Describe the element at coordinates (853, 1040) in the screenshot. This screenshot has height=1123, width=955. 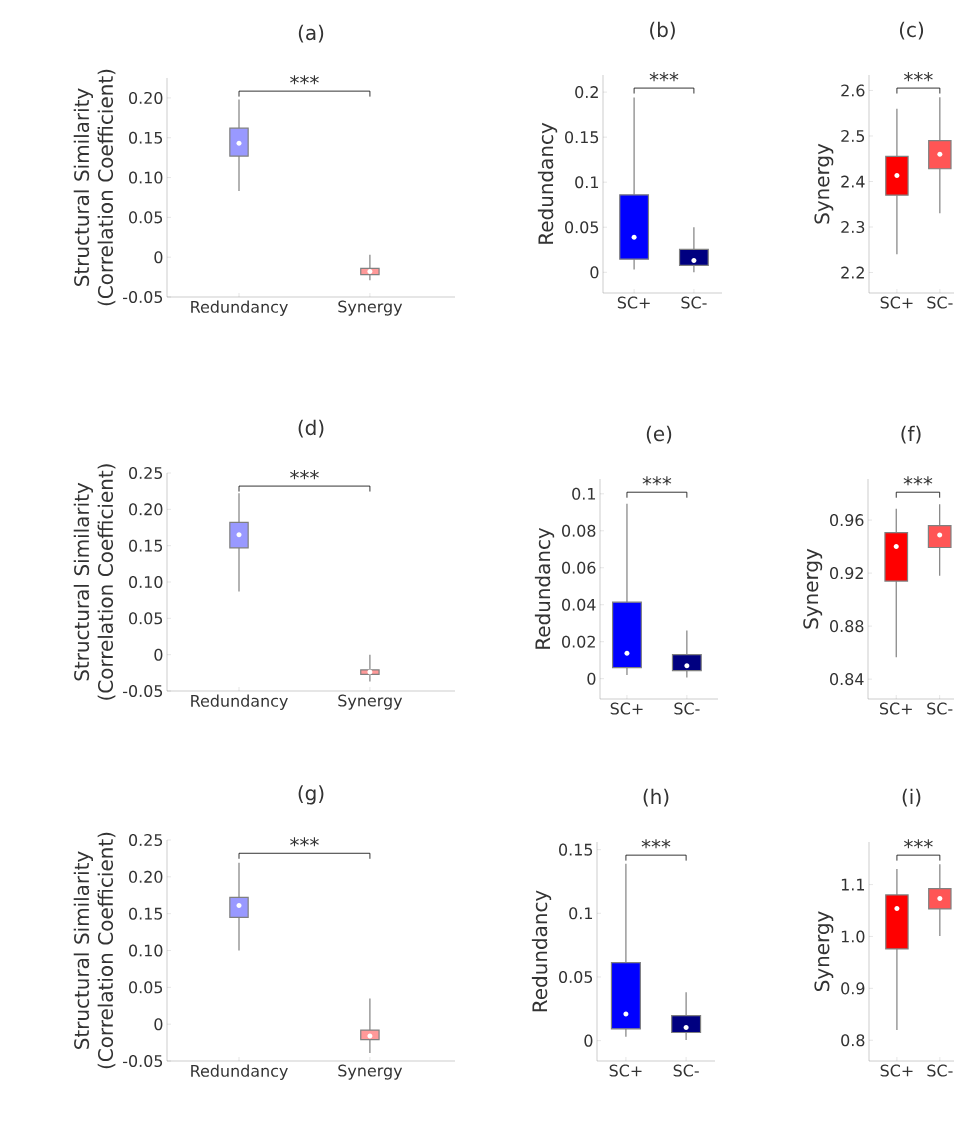
I see `y-tick-label: 0.8` at that location.